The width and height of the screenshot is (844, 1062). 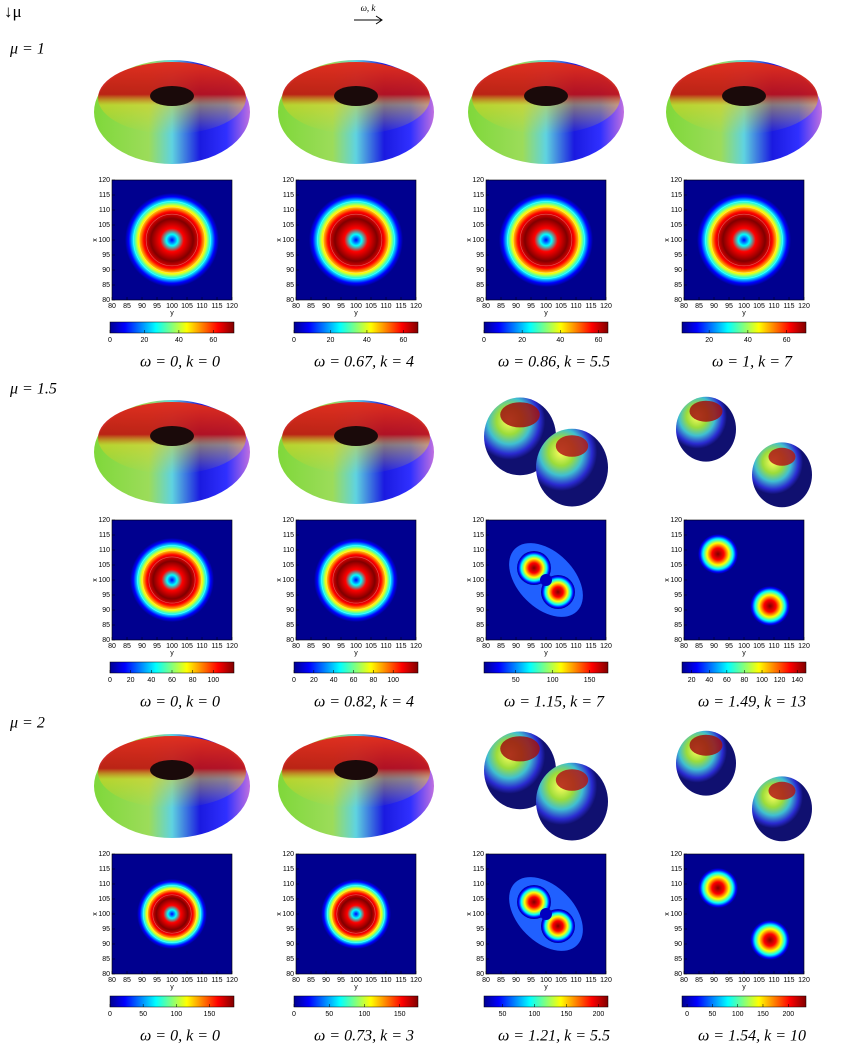 I want to click on ball, so click(x=782, y=809).